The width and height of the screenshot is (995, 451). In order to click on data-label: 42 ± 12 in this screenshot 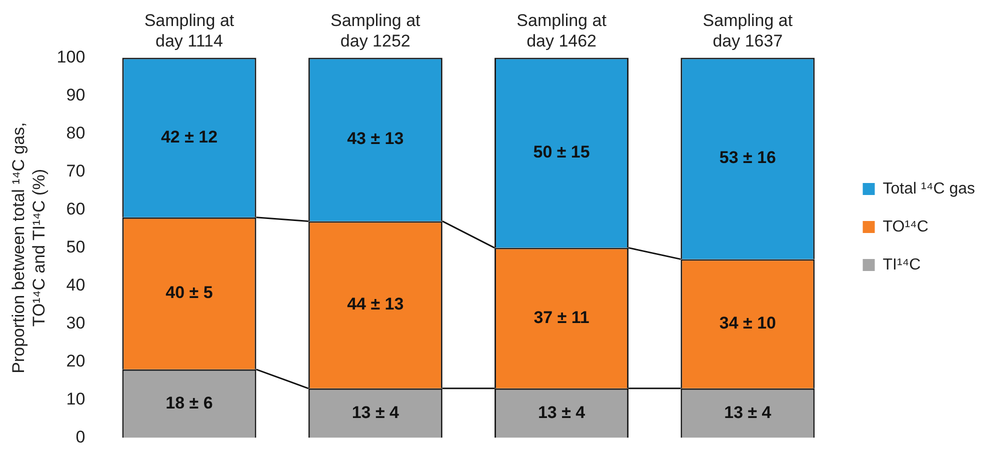, I will do `click(189, 136)`.